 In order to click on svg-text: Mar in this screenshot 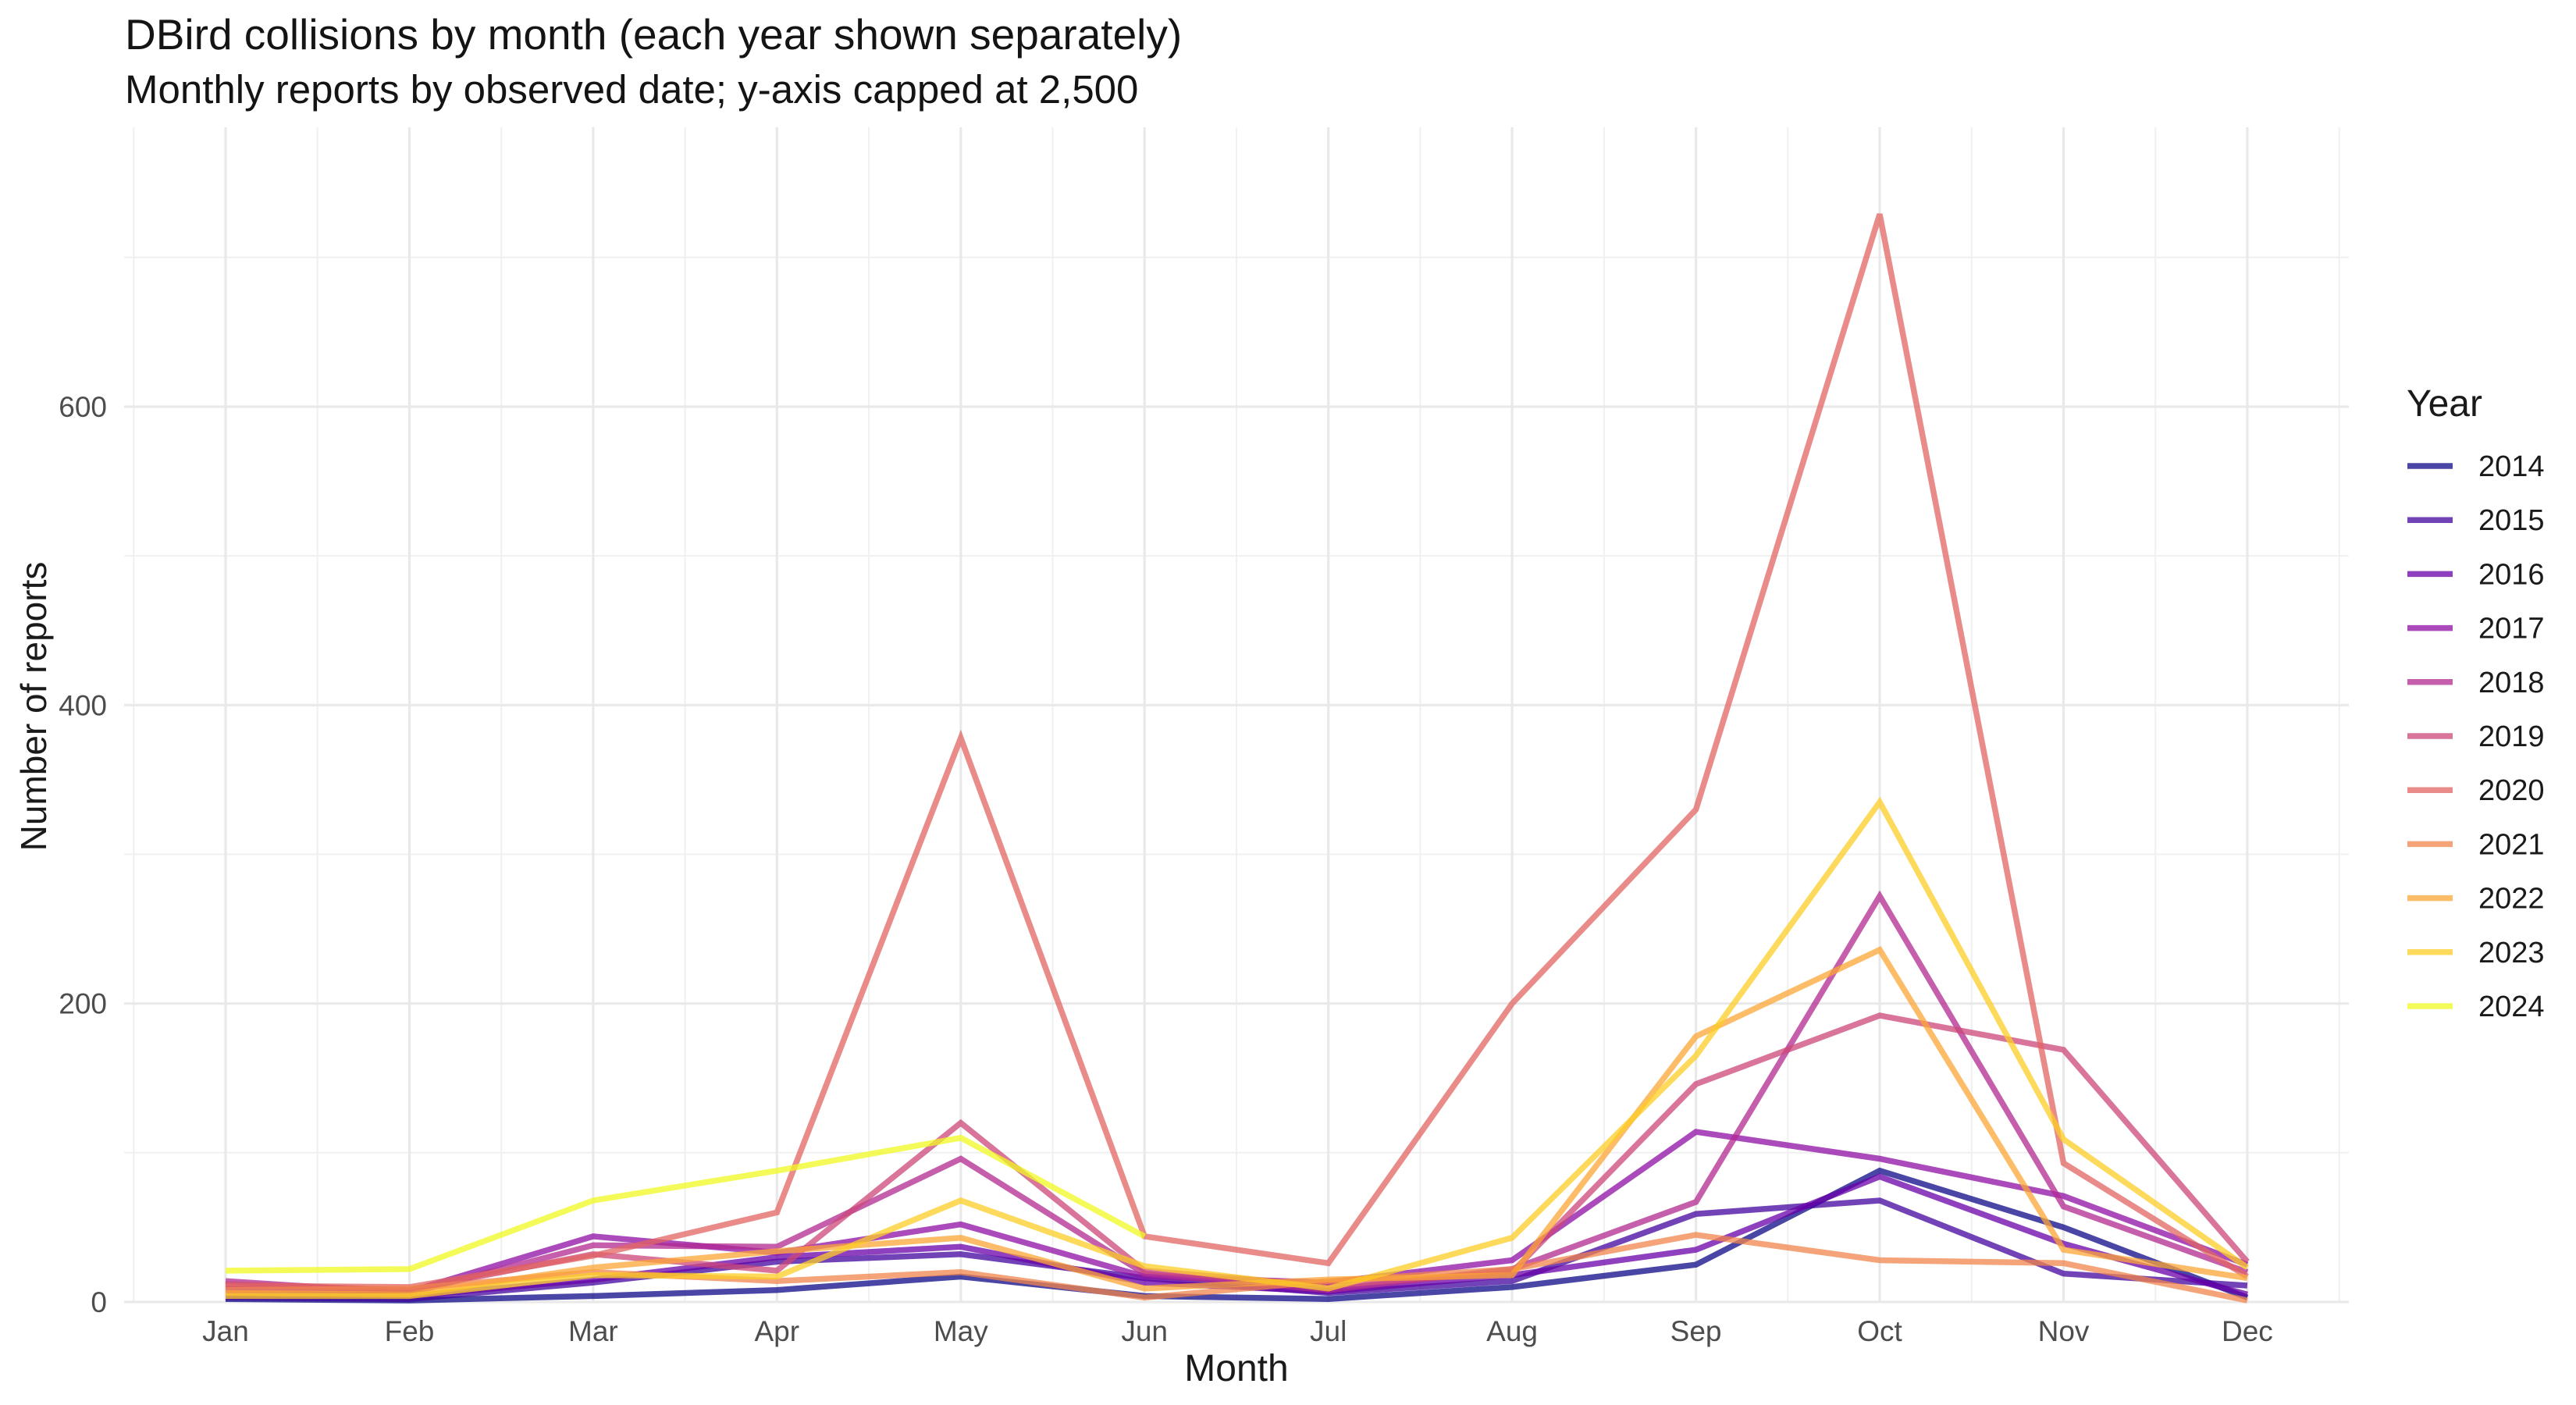, I will do `click(593, 1331)`.